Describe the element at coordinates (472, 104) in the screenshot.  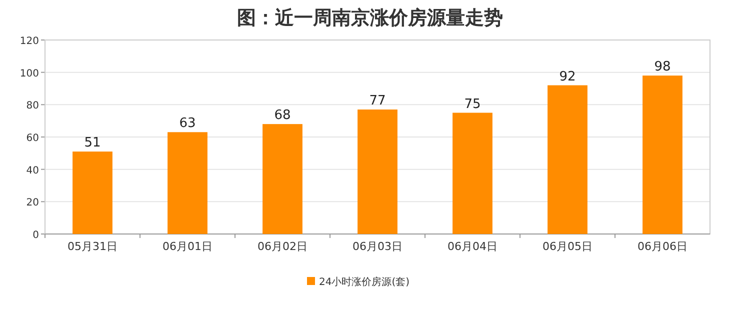
I see `data-label: 75` at that location.